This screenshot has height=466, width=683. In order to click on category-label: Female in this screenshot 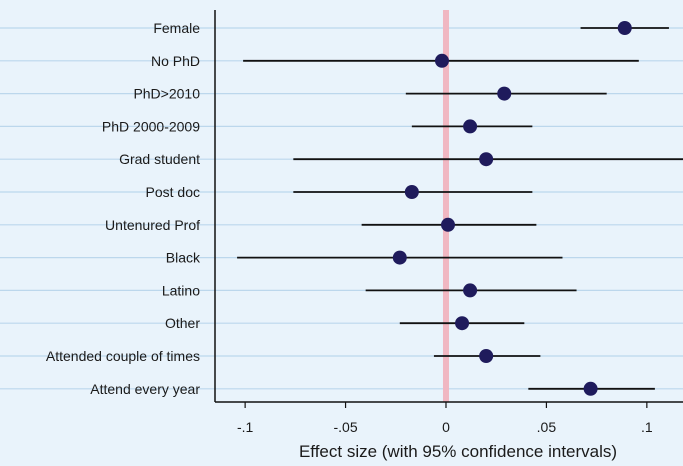, I will do `click(176, 28)`.